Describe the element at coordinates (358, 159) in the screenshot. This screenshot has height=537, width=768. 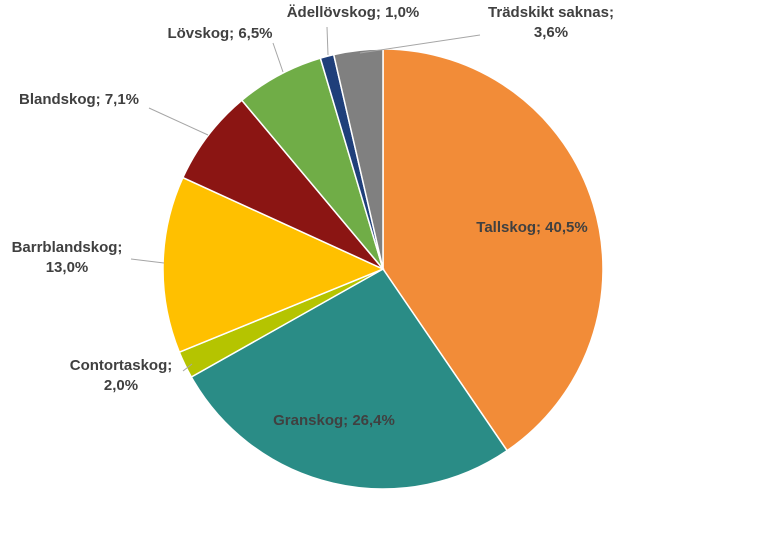
I see `pie-slice-trädskikt-saknas` at that location.